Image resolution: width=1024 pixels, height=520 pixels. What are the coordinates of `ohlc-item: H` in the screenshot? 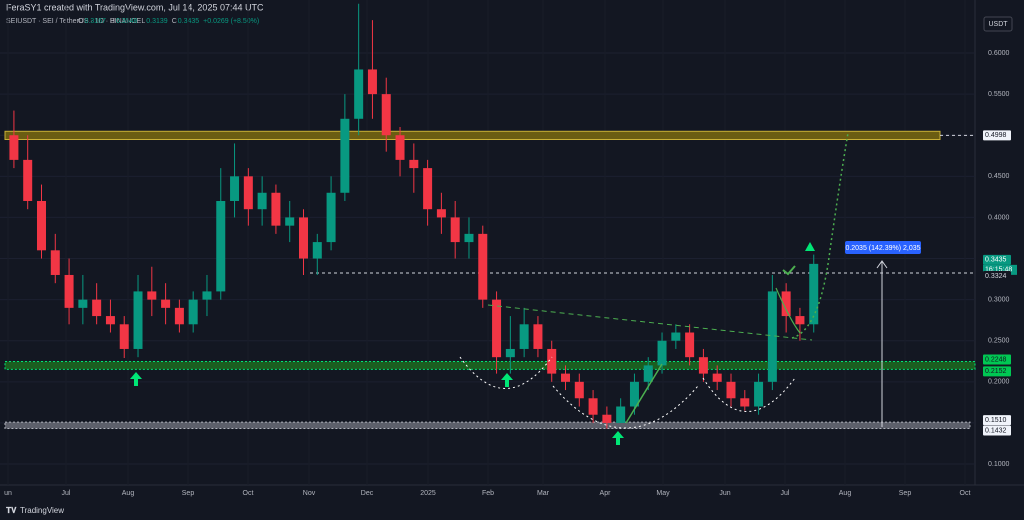 It's located at (112, 21).